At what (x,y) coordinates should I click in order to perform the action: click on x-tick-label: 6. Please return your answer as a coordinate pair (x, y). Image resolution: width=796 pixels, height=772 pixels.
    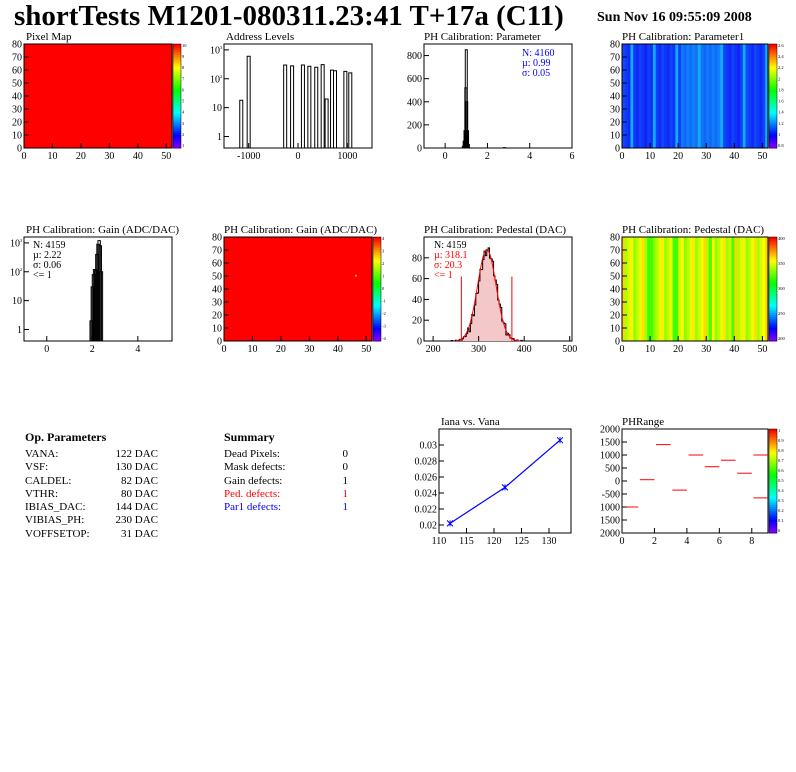
    Looking at the image, I should click on (719, 541).